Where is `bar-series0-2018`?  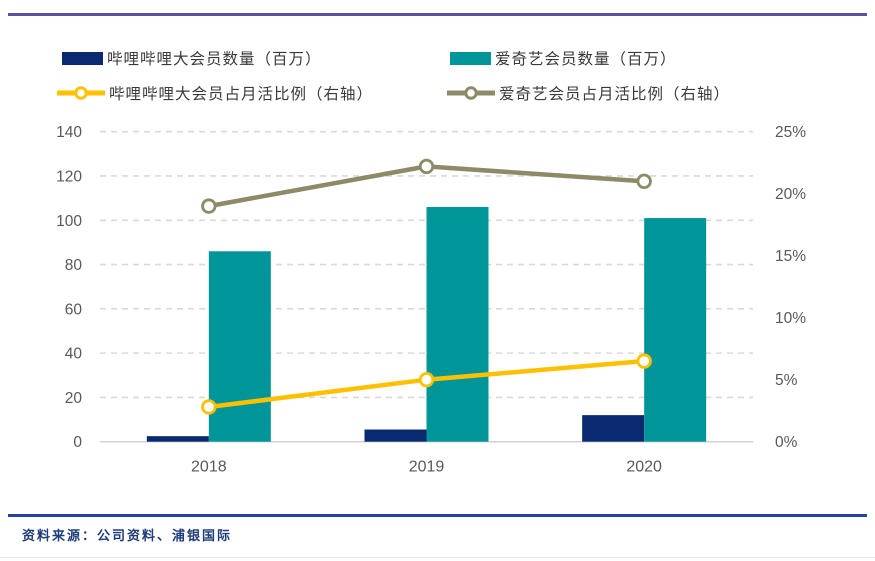
bar-series0-2018 is located at coordinates (177, 439).